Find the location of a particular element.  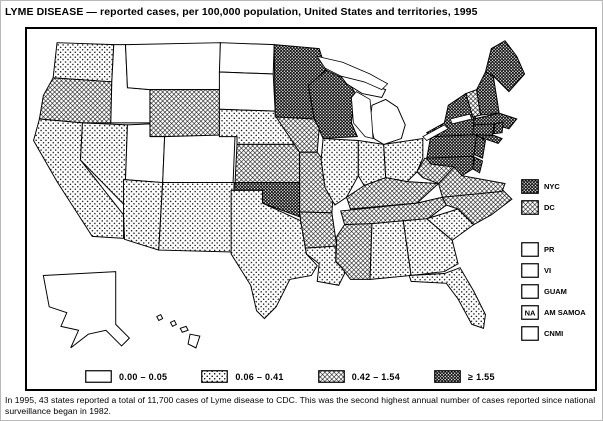

area-legend-label: VI is located at coordinates (548, 270).